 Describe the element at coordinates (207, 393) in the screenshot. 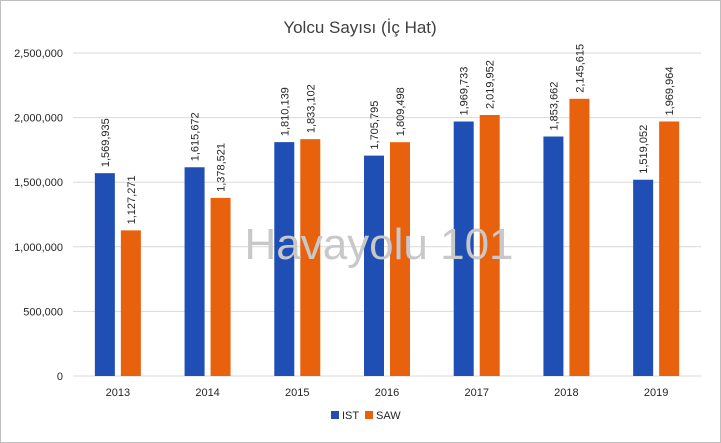

I see `x-tick-label: 2014` at that location.